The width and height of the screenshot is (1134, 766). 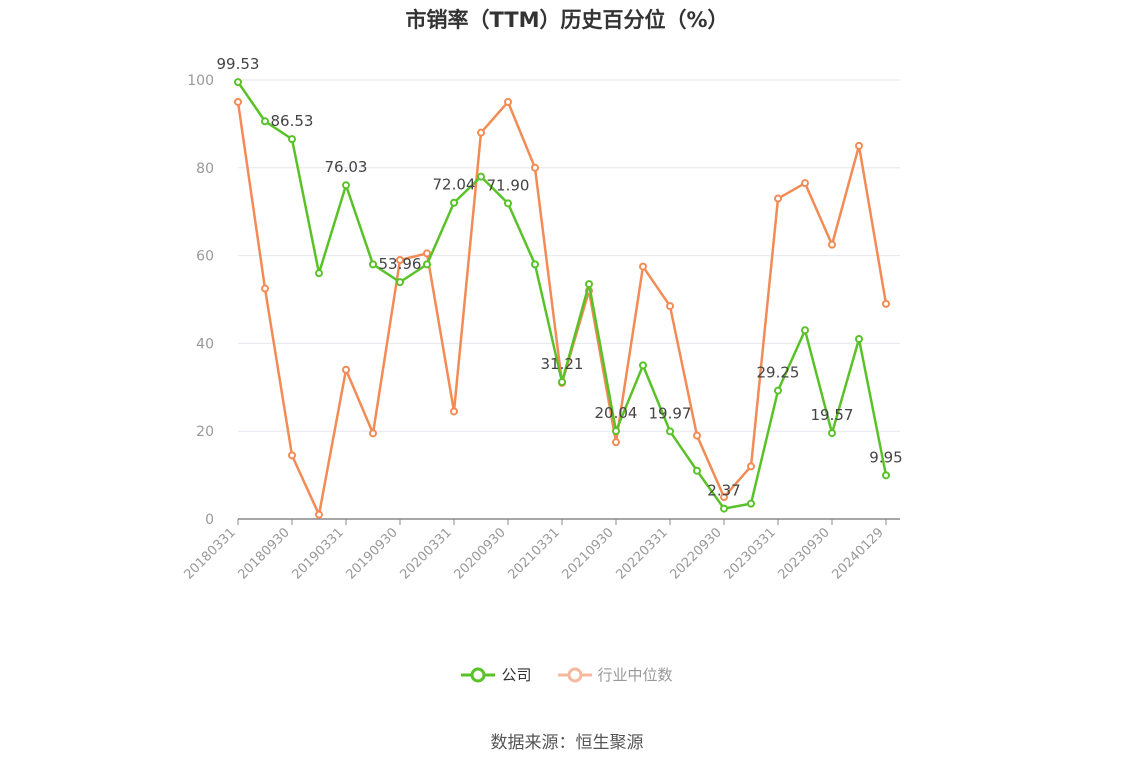 I want to click on y-tick-label: 0, so click(x=209, y=520).